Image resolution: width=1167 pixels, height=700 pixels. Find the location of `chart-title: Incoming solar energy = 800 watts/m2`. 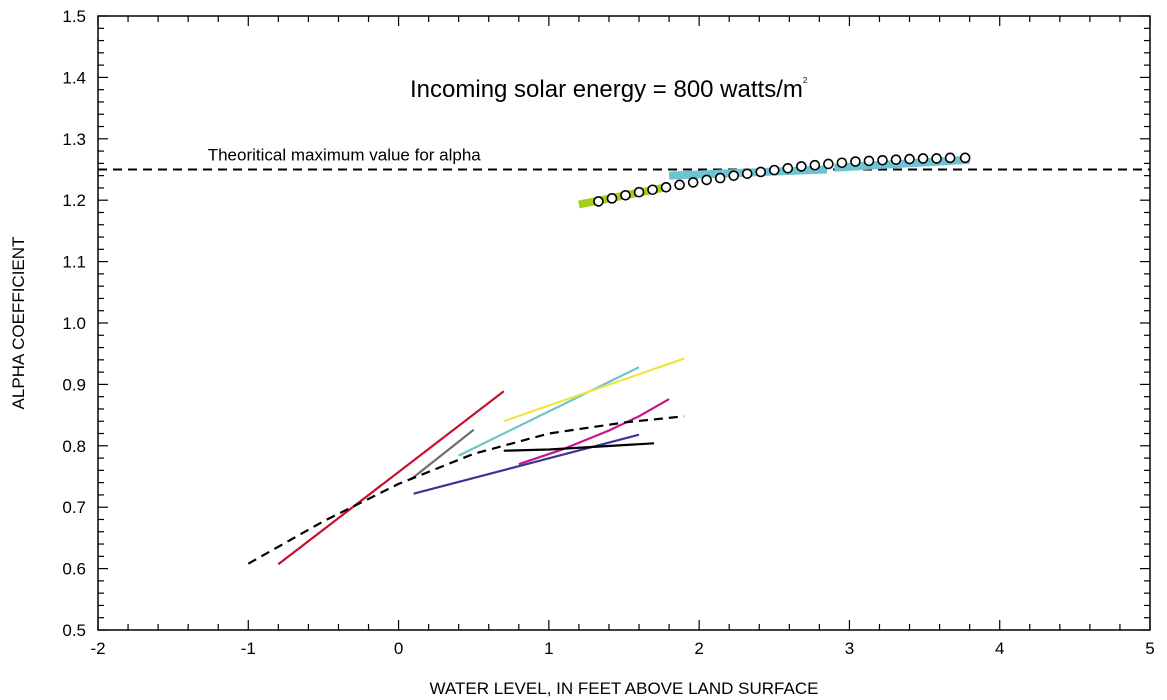

chart-title: Incoming solar energy = 800 watts/m2 is located at coordinates (609, 89).